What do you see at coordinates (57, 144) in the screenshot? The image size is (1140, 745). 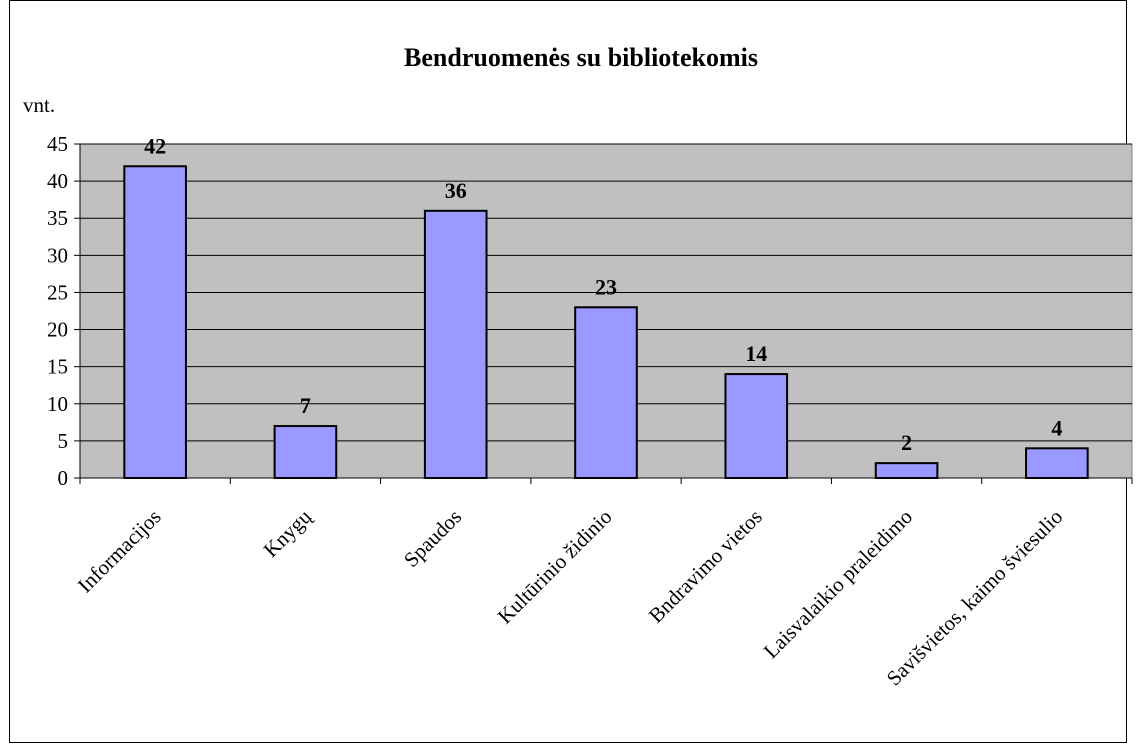 I see `y-tick-label: 45` at bounding box center [57, 144].